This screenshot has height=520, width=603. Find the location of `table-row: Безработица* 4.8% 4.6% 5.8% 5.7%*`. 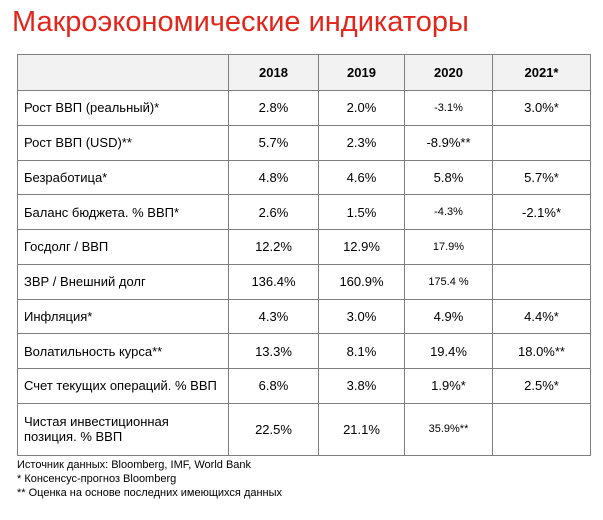

table-row: Безработица* 4.8% 4.6% 5.8% 5.7%* is located at coordinates (304, 177).